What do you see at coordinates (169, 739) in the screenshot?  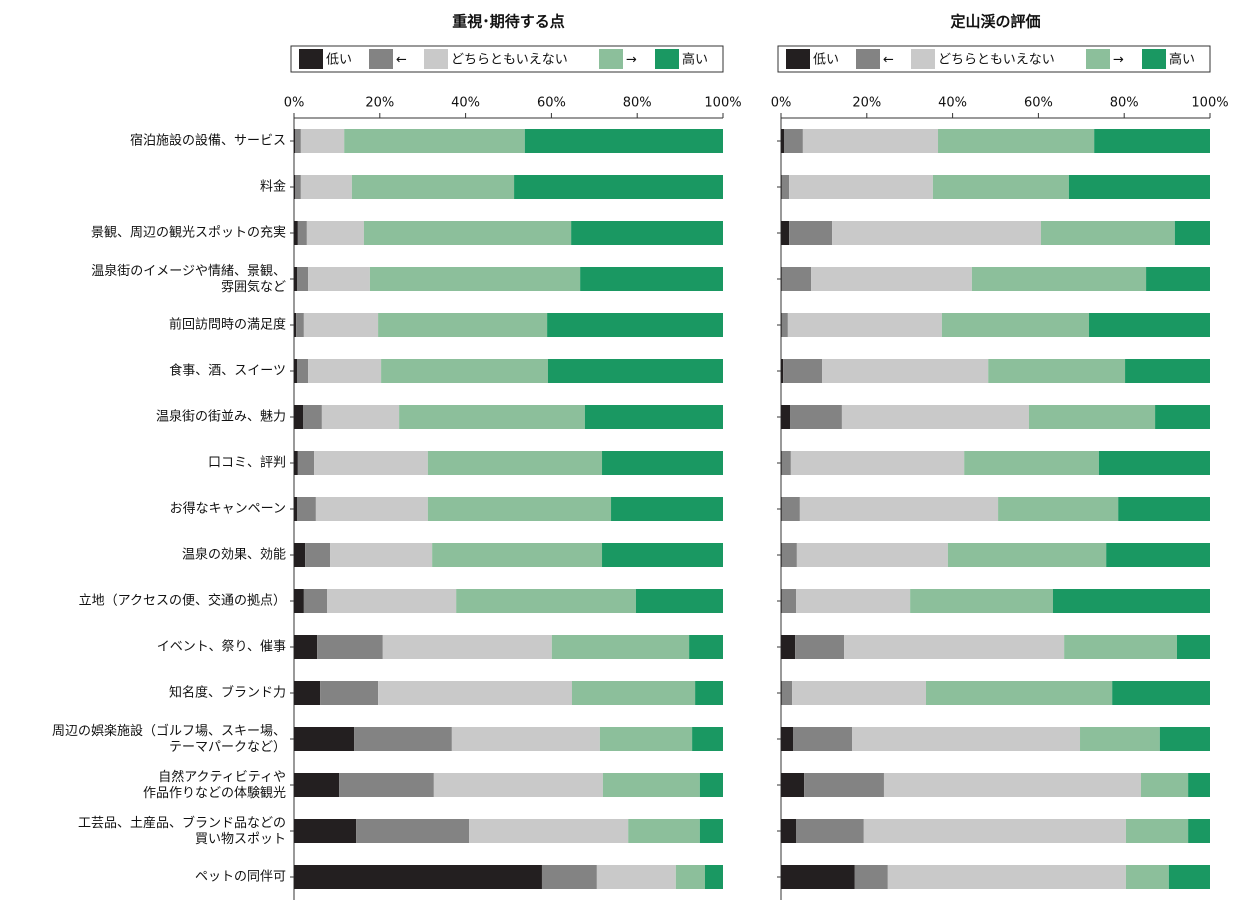 I see `category-label: 周辺の娯楽施設（ゴルフ場、スキー場、テーマパークなど）` at bounding box center [169, 739].